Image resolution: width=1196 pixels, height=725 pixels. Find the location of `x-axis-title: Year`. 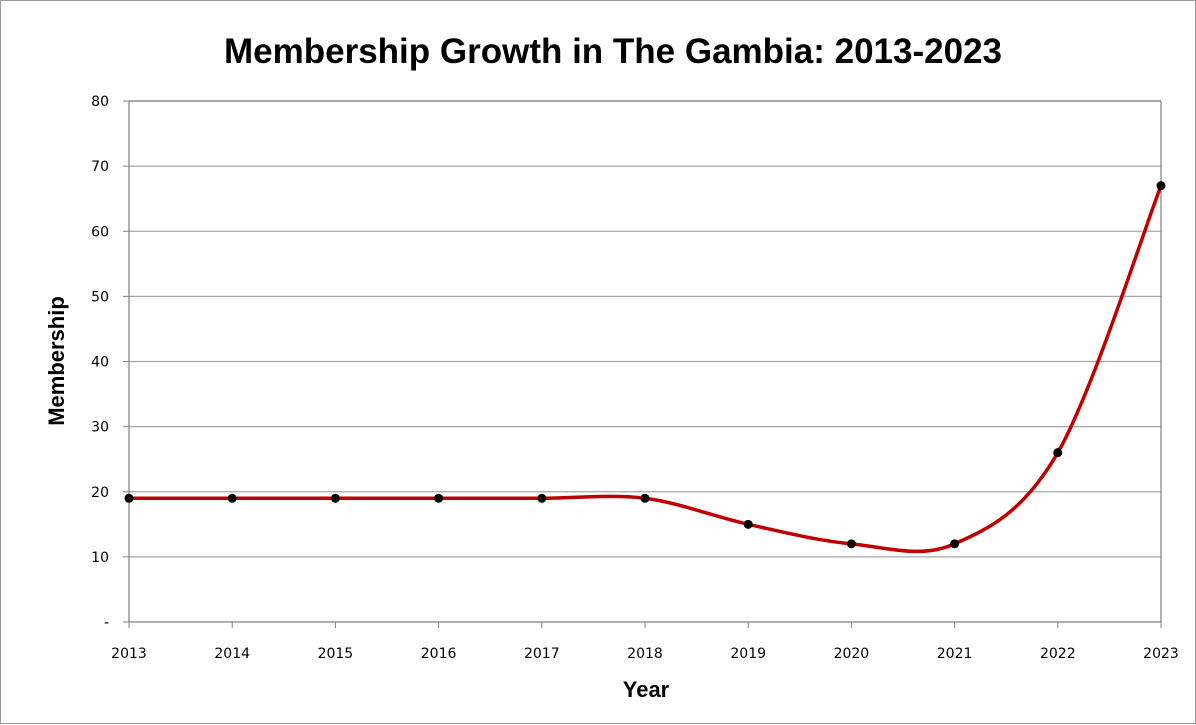

x-axis-title: Year is located at coordinates (646, 689).